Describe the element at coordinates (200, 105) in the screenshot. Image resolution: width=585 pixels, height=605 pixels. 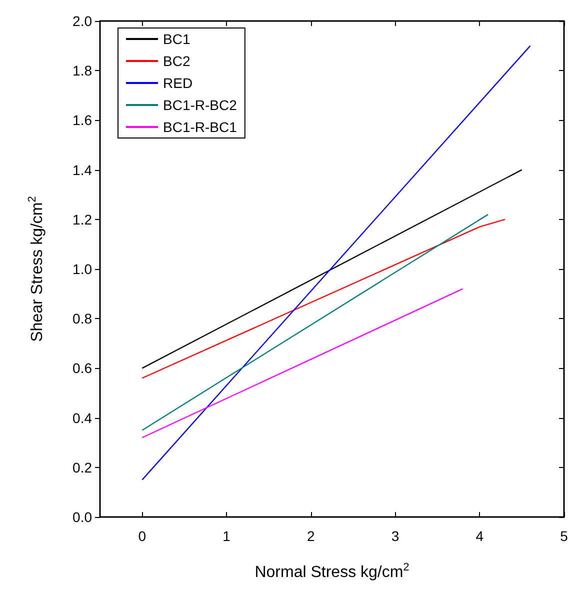
I see `legend-label: BC1-R-BC2` at that location.